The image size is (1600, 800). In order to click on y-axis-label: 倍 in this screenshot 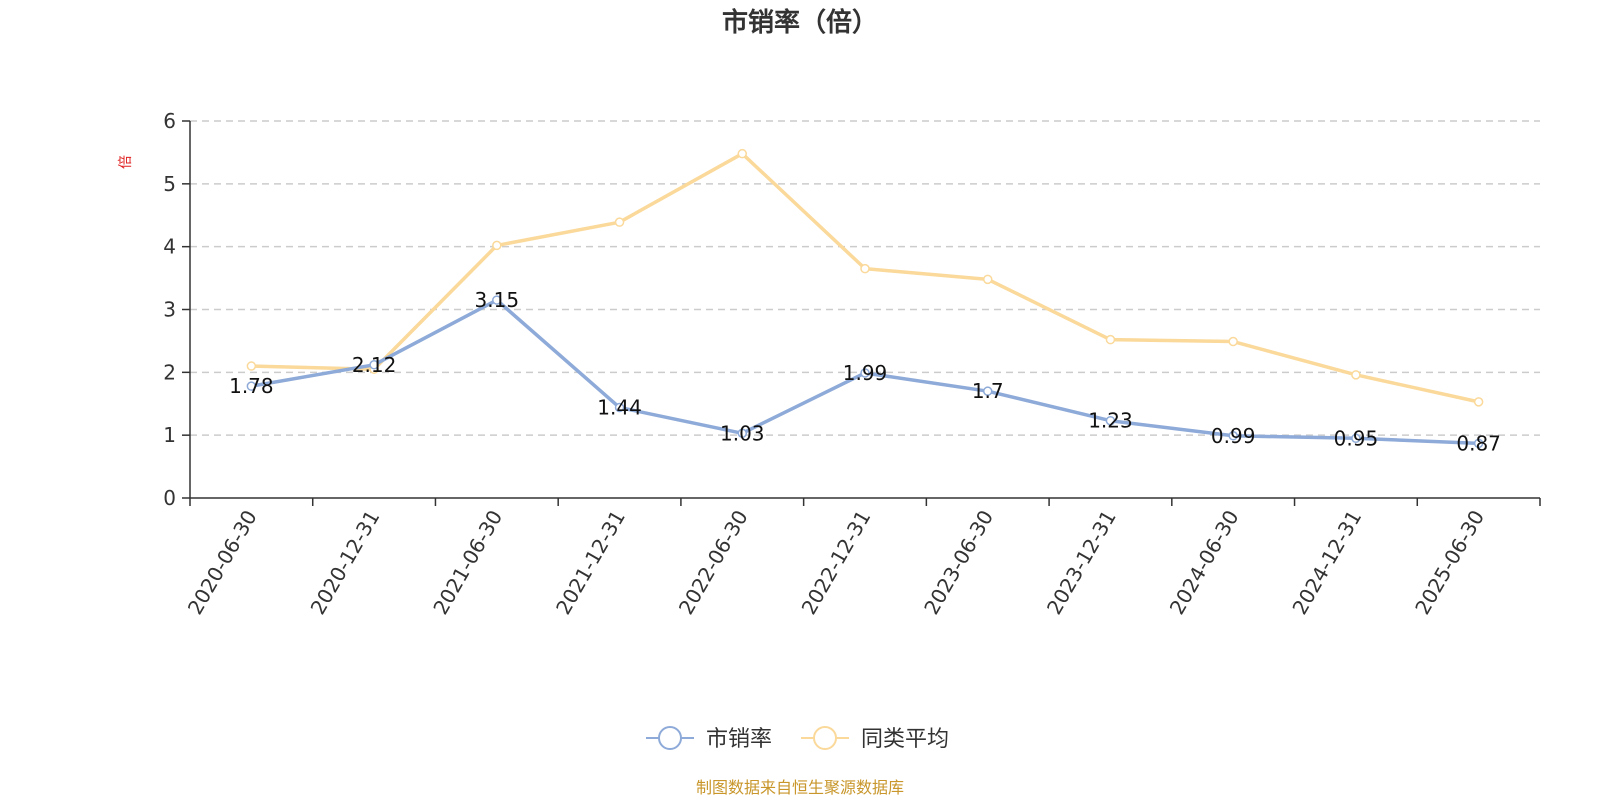, I will do `click(126, 162)`.